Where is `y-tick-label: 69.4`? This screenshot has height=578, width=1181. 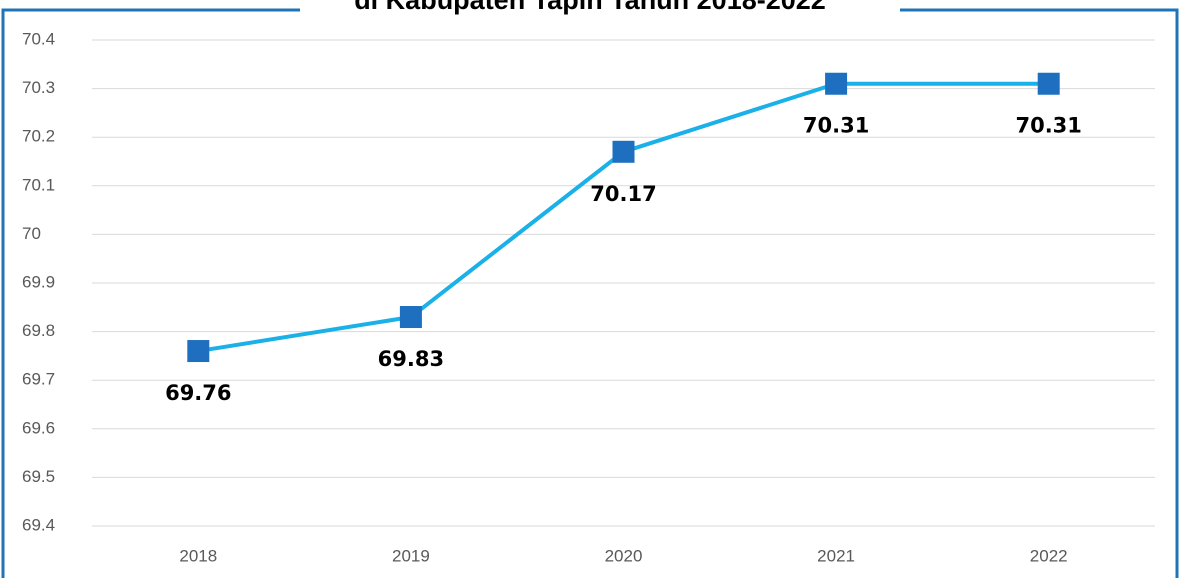
y-tick-label: 69.4 is located at coordinates (38, 524).